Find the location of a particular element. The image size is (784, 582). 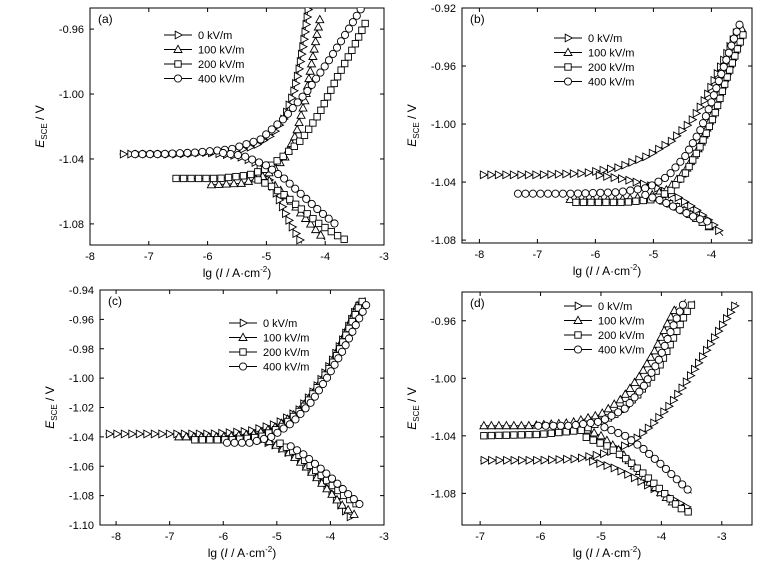

x-tick-label: -6 is located at coordinates (541, 537).